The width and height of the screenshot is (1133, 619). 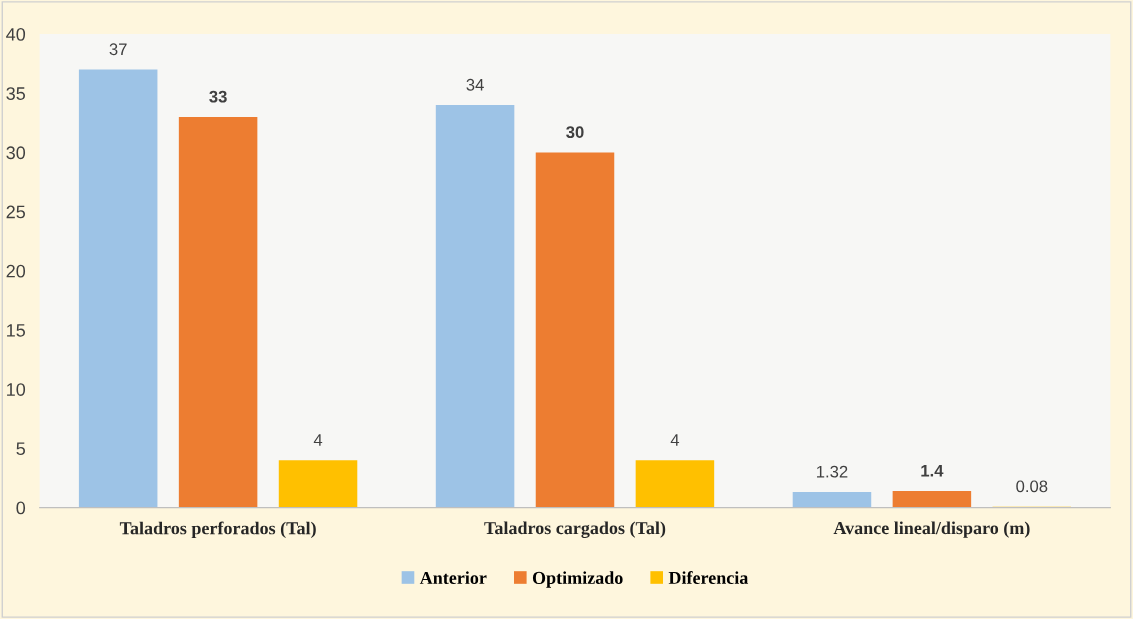 What do you see at coordinates (16, 153) in the screenshot?
I see `y-tick-label: 30` at bounding box center [16, 153].